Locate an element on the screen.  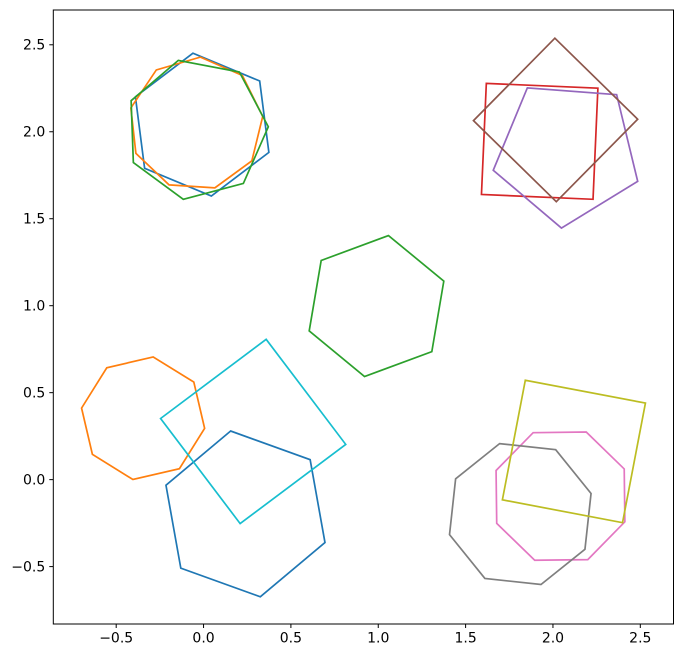
x-axis-tick-label: 2.0 is located at coordinates (553, 639).